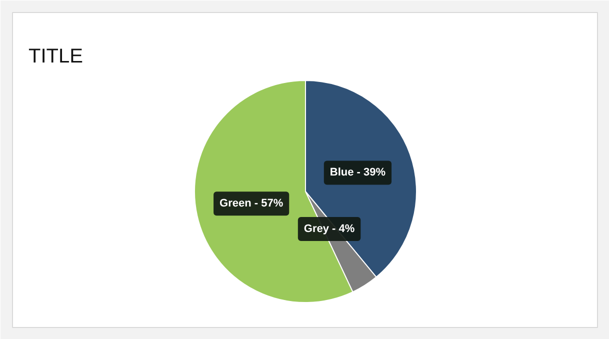 The width and height of the screenshot is (609, 339). Describe the element at coordinates (329, 228) in the screenshot. I see `slice-label: Grey - 4%` at that location.